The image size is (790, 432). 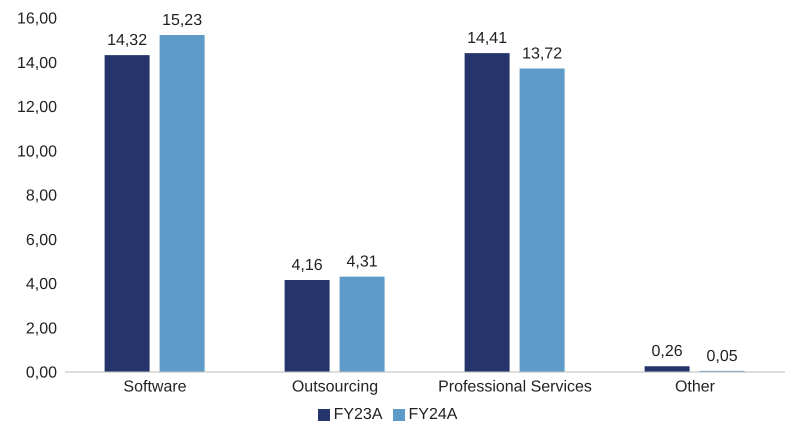 What do you see at coordinates (362, 262) in the screenshot?
I see `data-label: 4,31` at bounding box center [362, 262].